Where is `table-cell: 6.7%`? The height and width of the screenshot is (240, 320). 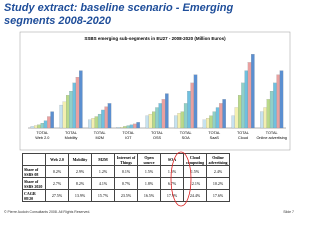 table-cell: 6.7% is located at coordinates (172, 183).